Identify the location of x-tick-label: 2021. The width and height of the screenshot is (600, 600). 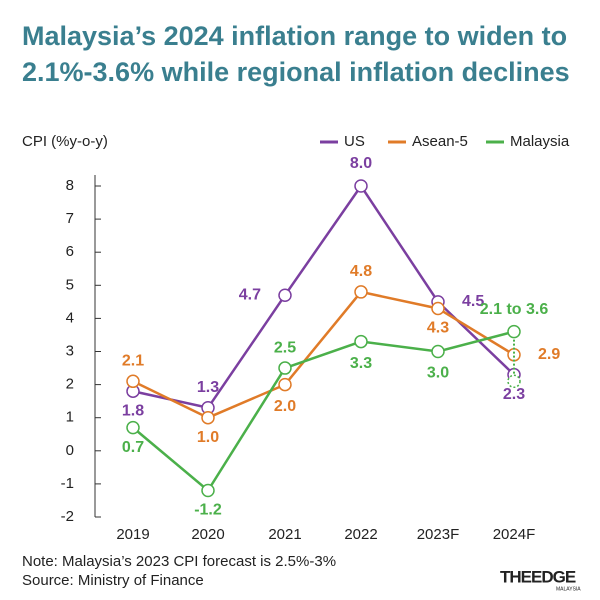
(284, 534).